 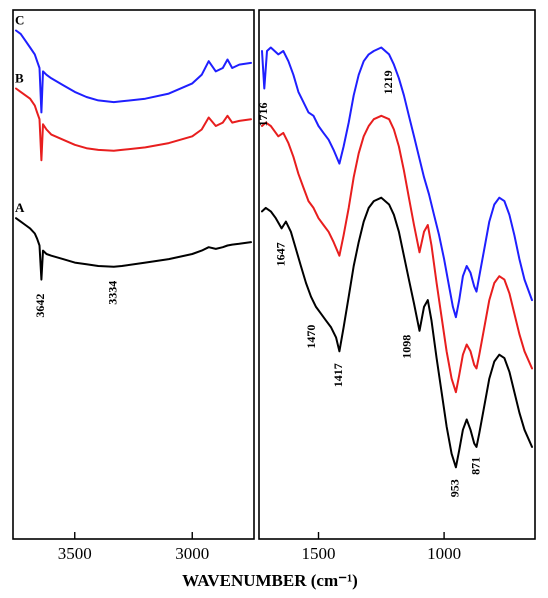 What do you see at coordinates (388, 82) in the screenshot?
I see `peak-label-1219: 1219` at bounding box center [388, 82].